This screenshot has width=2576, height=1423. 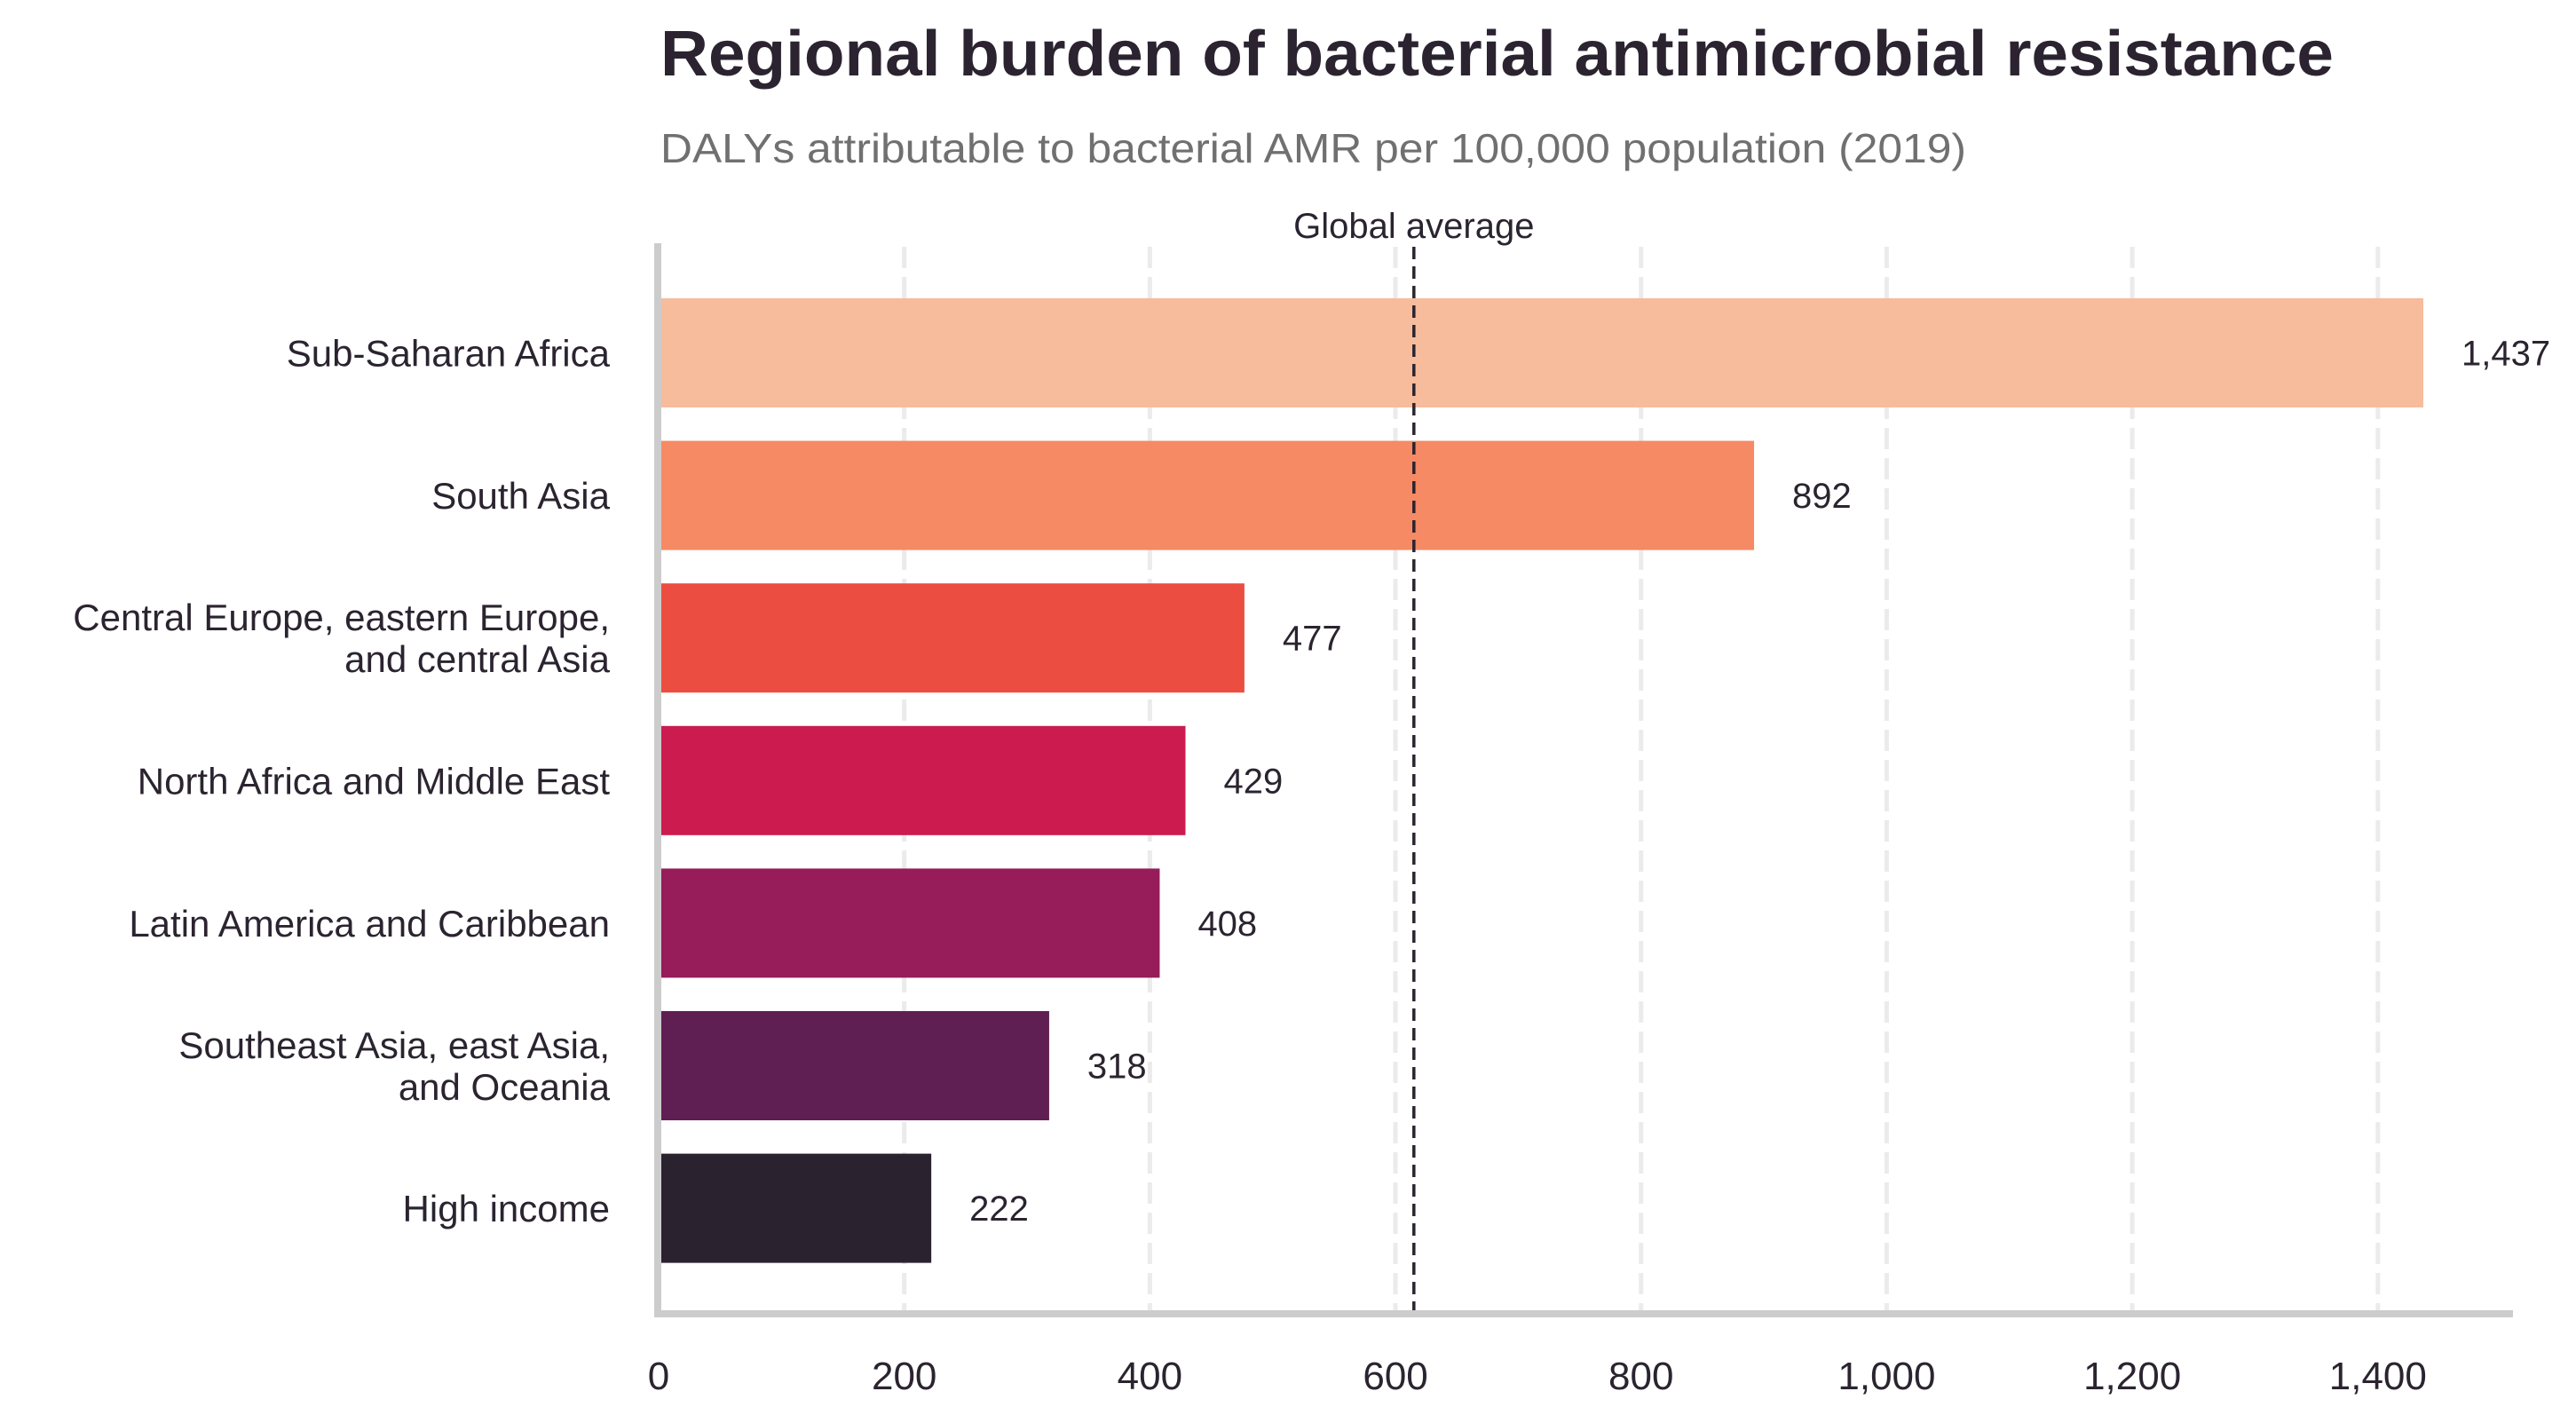 What do you see at coordinates (999, 1210) in the screenshot?
I see `value-label: 222` at bounding box center [999, 1210].